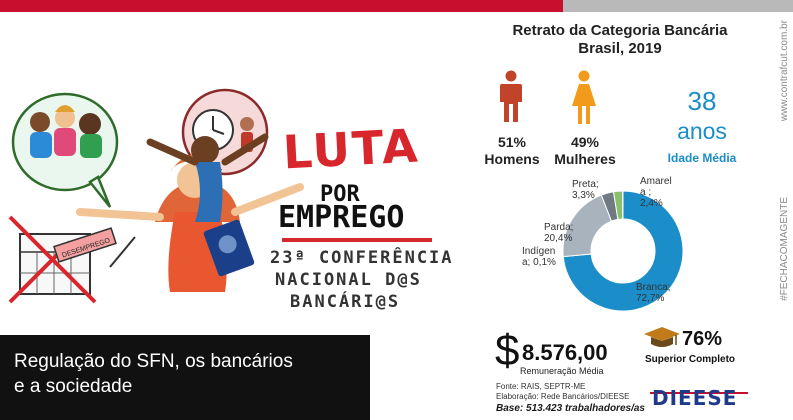  Describe the element at coordinates (585, 142) in the screenshot. I see `women-percent: 49%` at that location.